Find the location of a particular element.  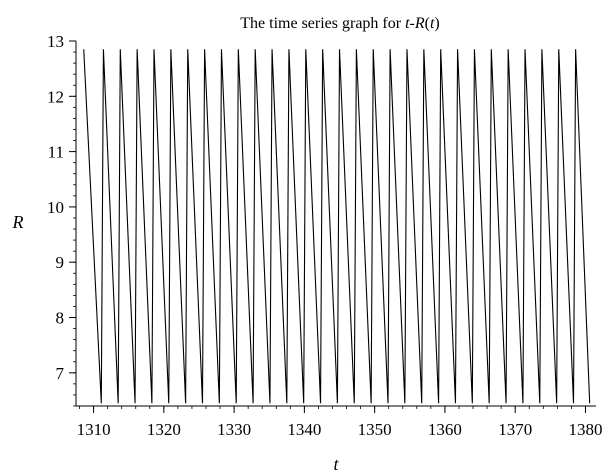

y-tick-label: 12 is located at coordinates (55, 96).